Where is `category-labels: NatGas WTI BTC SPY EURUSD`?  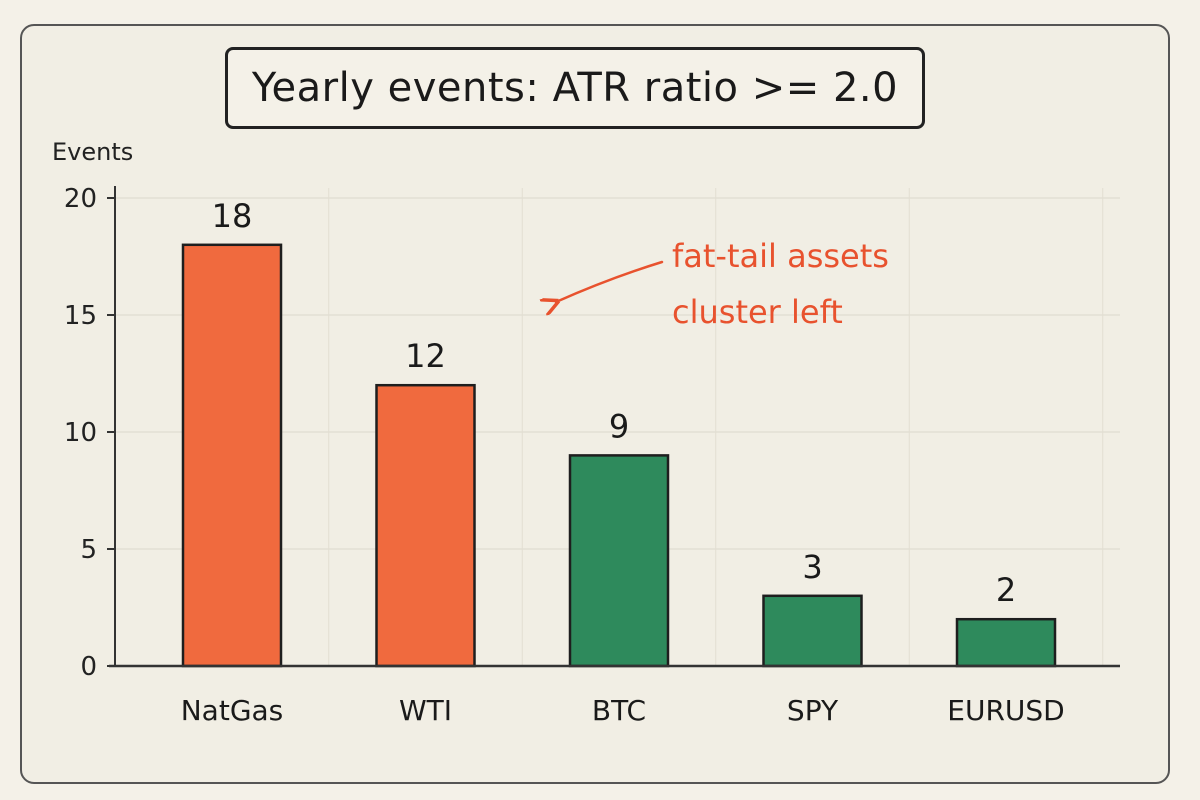 category-labels: NatGas WTI BTC SPY EURUSD is located at coordinates (623, 710).